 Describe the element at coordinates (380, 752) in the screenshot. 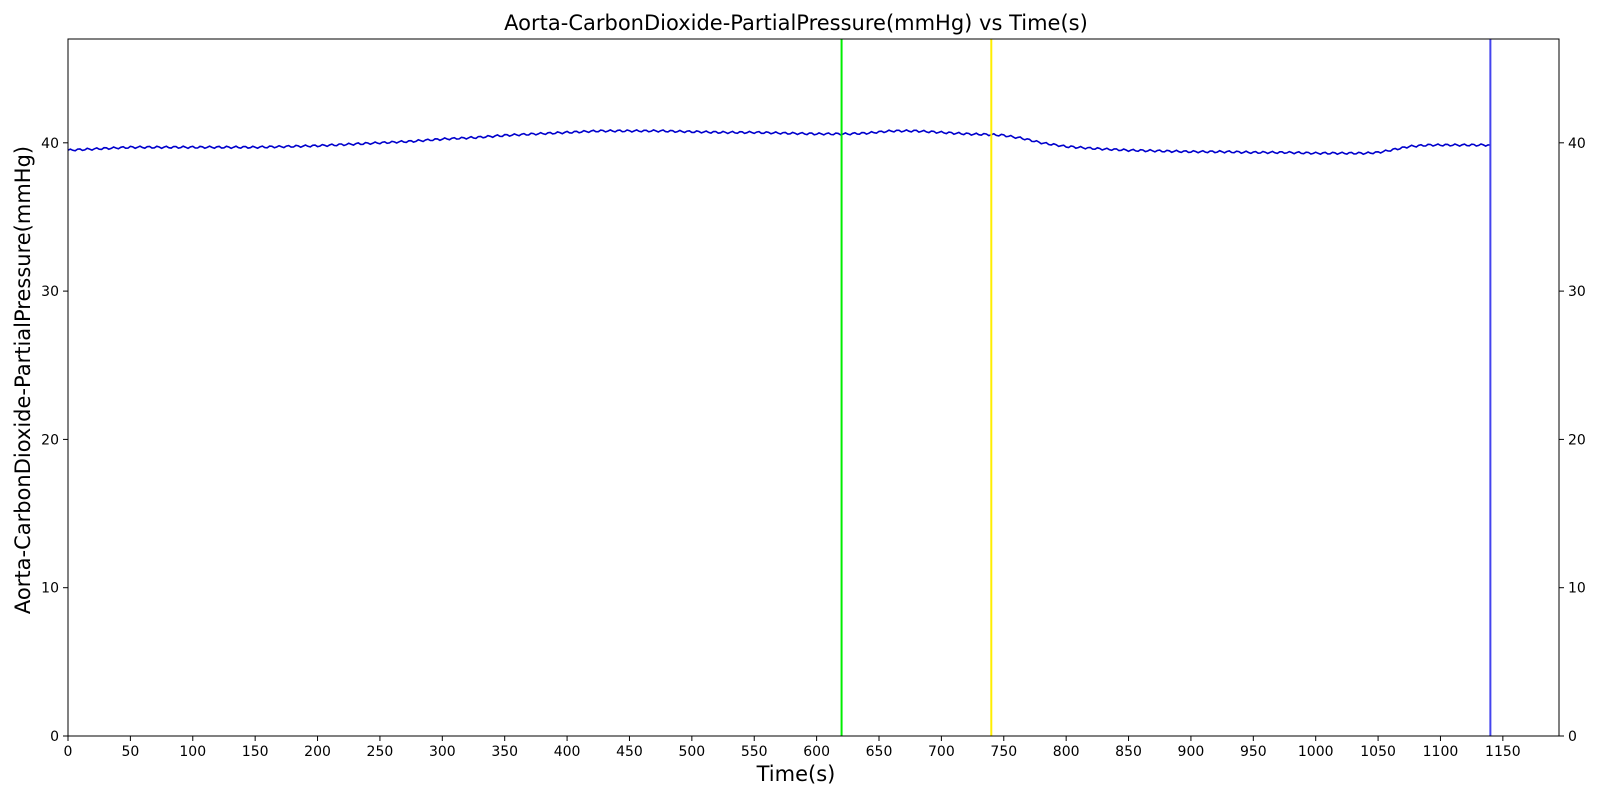

I see `x-tick-label: 250` at that location.